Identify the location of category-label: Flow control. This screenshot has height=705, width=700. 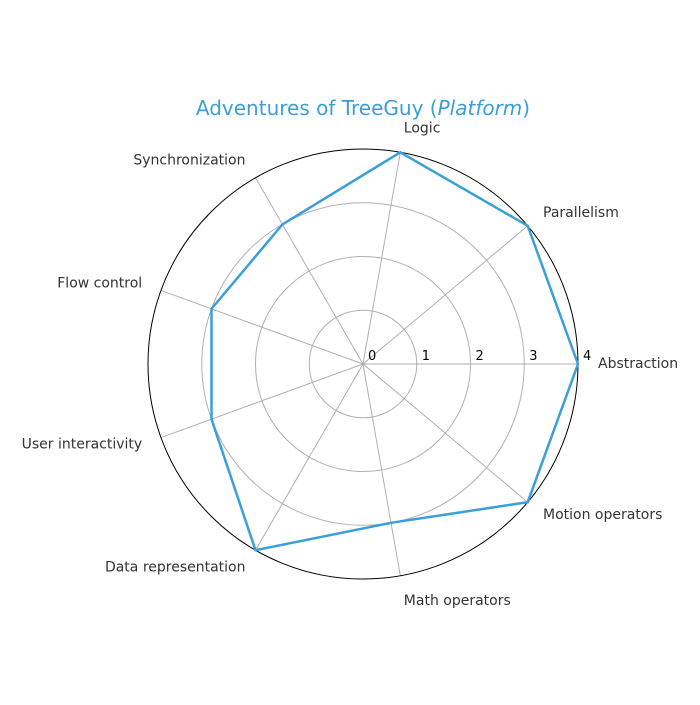
(99, 284).